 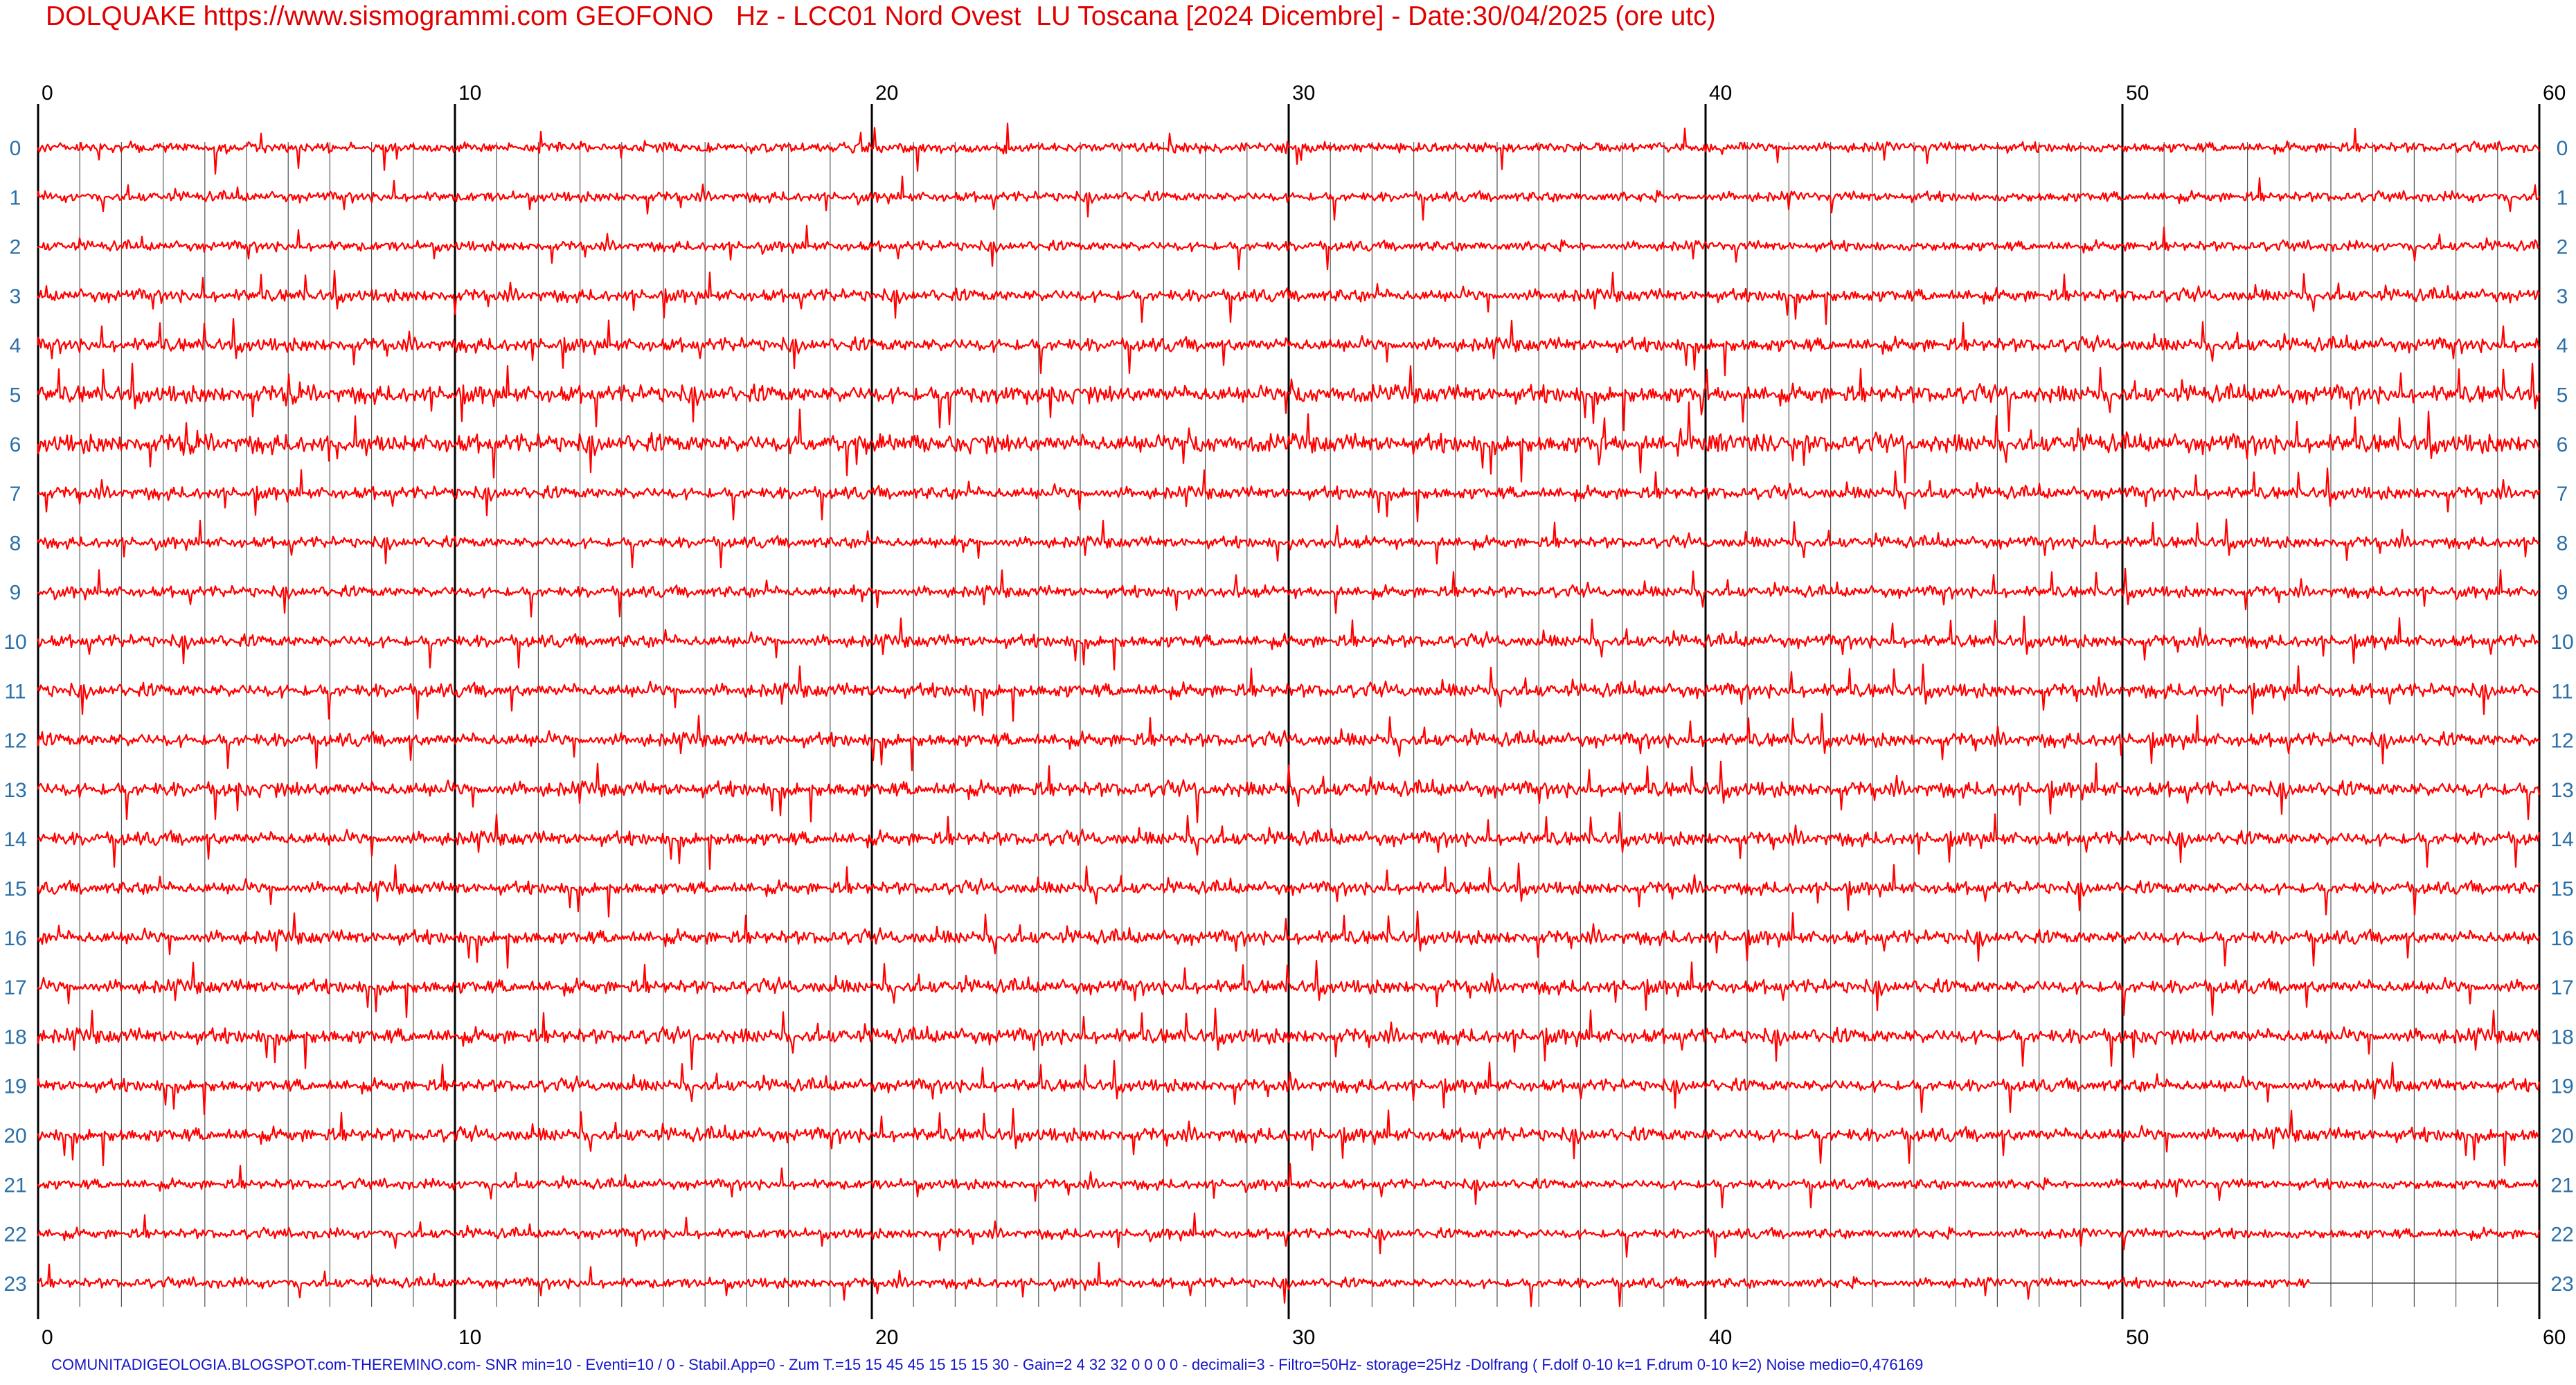 I want to click on hour-label-right: 21, so click(x=2562, y=1185).